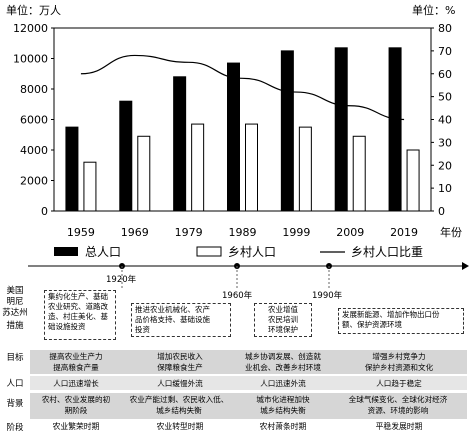 The width and height of the screenshot is (469, 438). What do you see at coordinates (15, 384) in the screenshot?
I see `row-label-population: 人口` at bounding box center [15, 384].